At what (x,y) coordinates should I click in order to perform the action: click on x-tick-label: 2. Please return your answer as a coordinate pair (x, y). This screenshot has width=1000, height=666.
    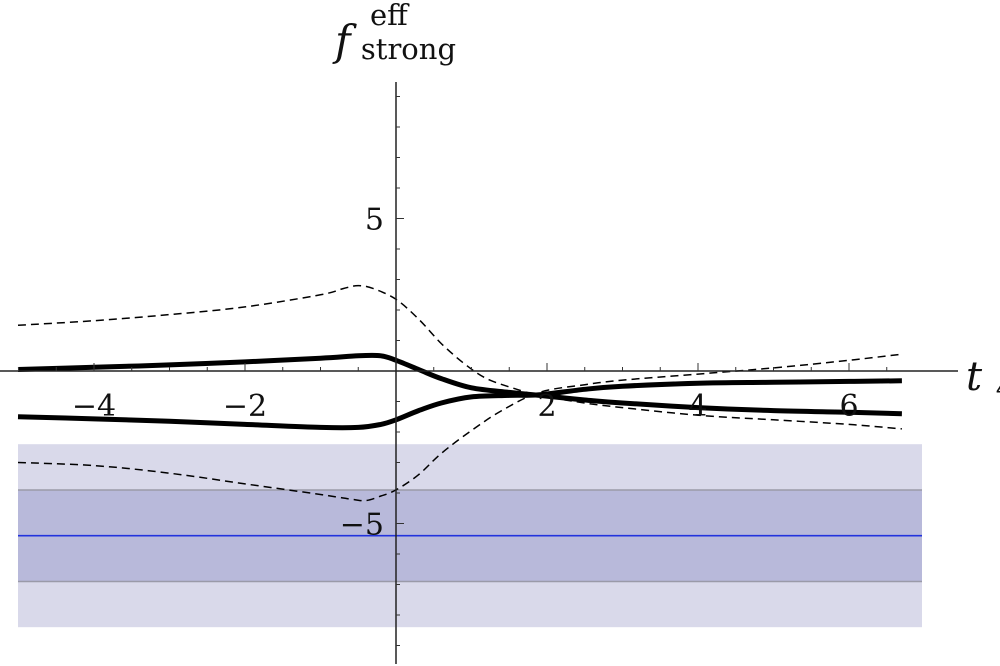
    Looking at the image, I should click on (546, 406).